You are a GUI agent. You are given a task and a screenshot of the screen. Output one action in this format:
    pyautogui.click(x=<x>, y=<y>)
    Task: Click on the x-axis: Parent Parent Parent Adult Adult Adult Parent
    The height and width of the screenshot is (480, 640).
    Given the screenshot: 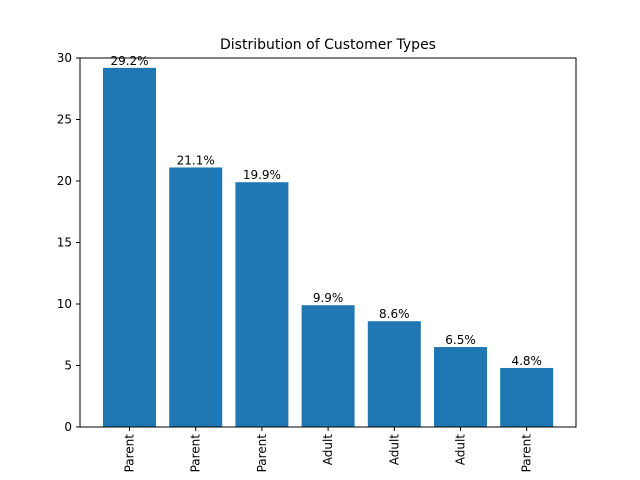 What is the action you would take?
    pyautogui.click(x=328, y=449)
    